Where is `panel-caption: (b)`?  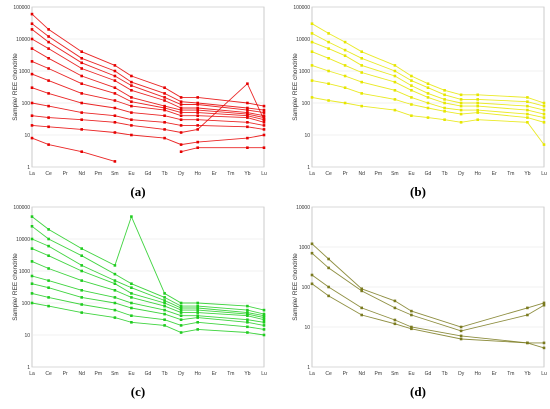
panel-caption: (b) is located at coordinates (418, 191).